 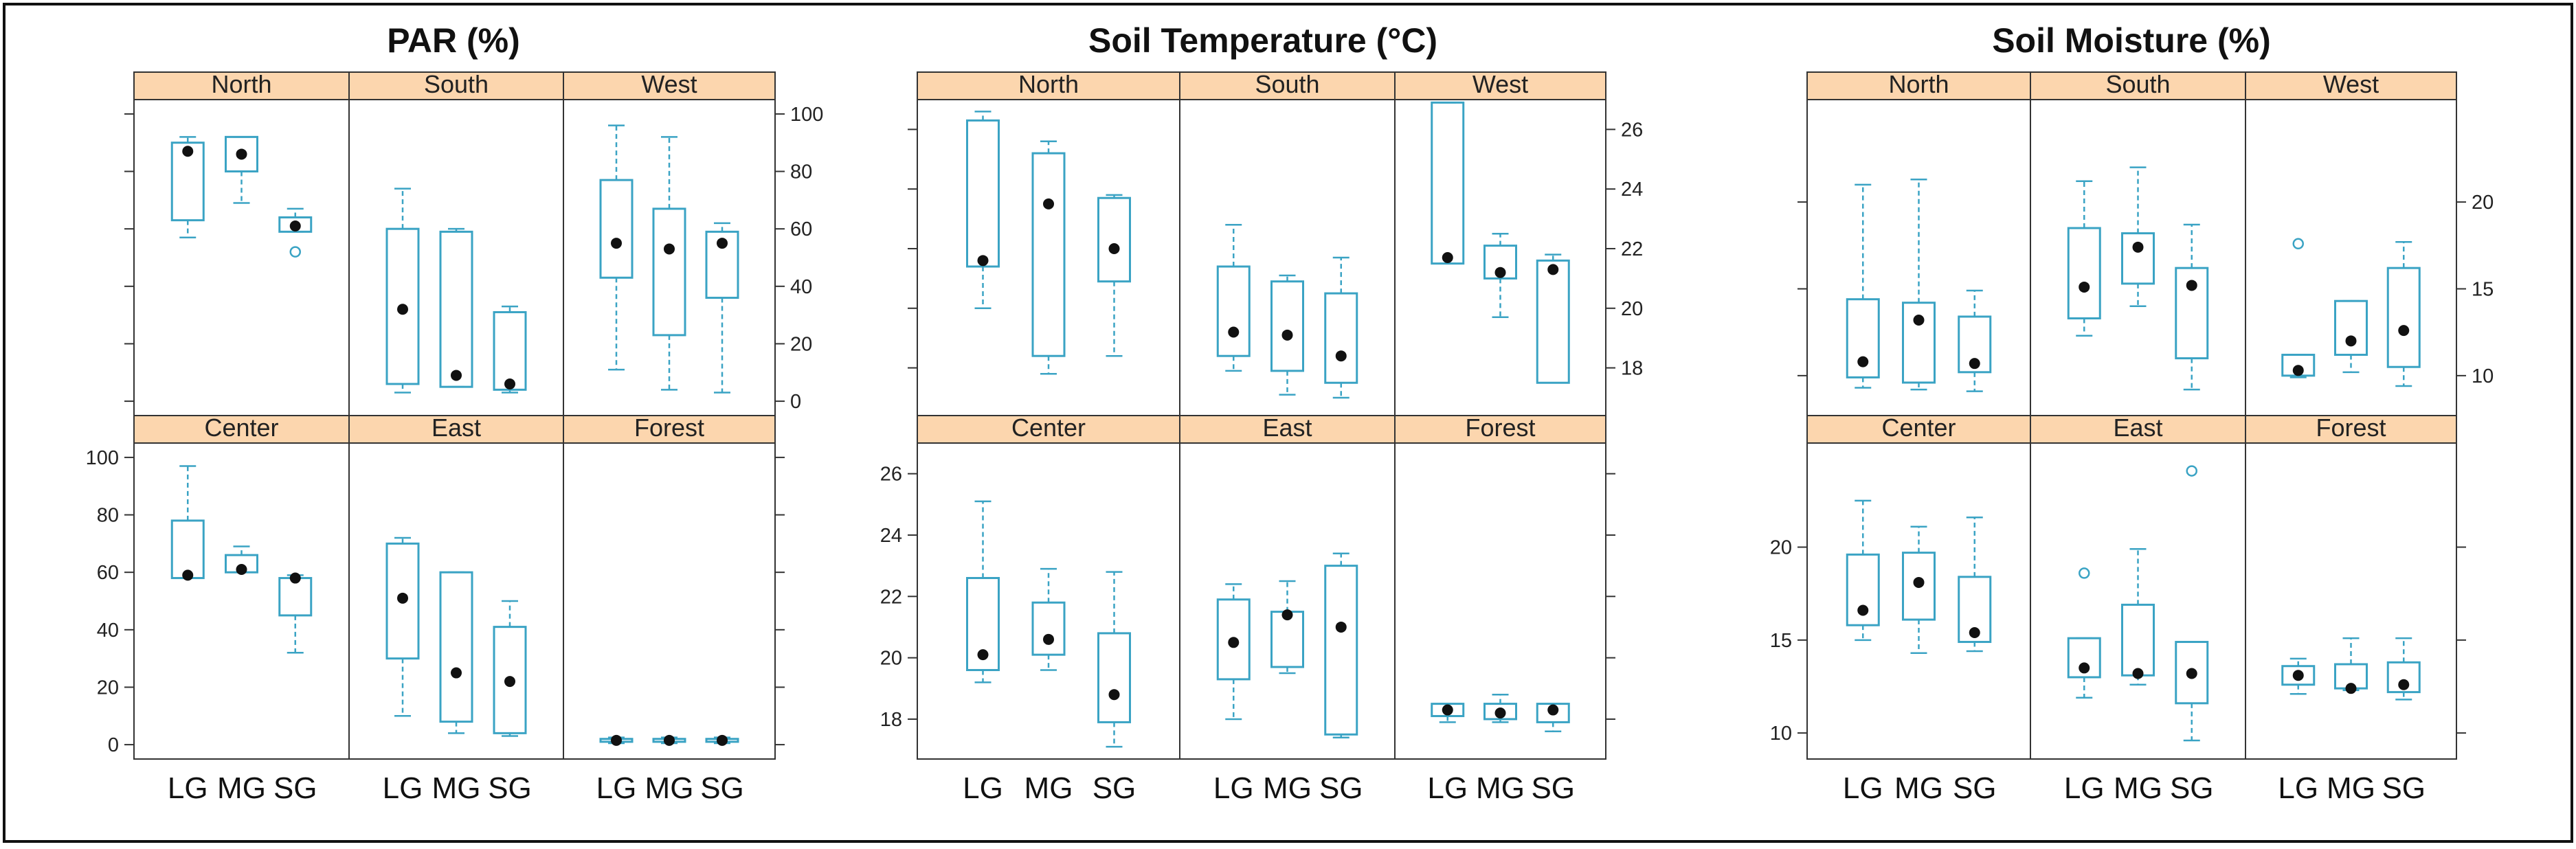 What do you see at coordinates (108, 516) in the screenshot?
I see `y-tick-label: 80` at bounding box center [108, 516].